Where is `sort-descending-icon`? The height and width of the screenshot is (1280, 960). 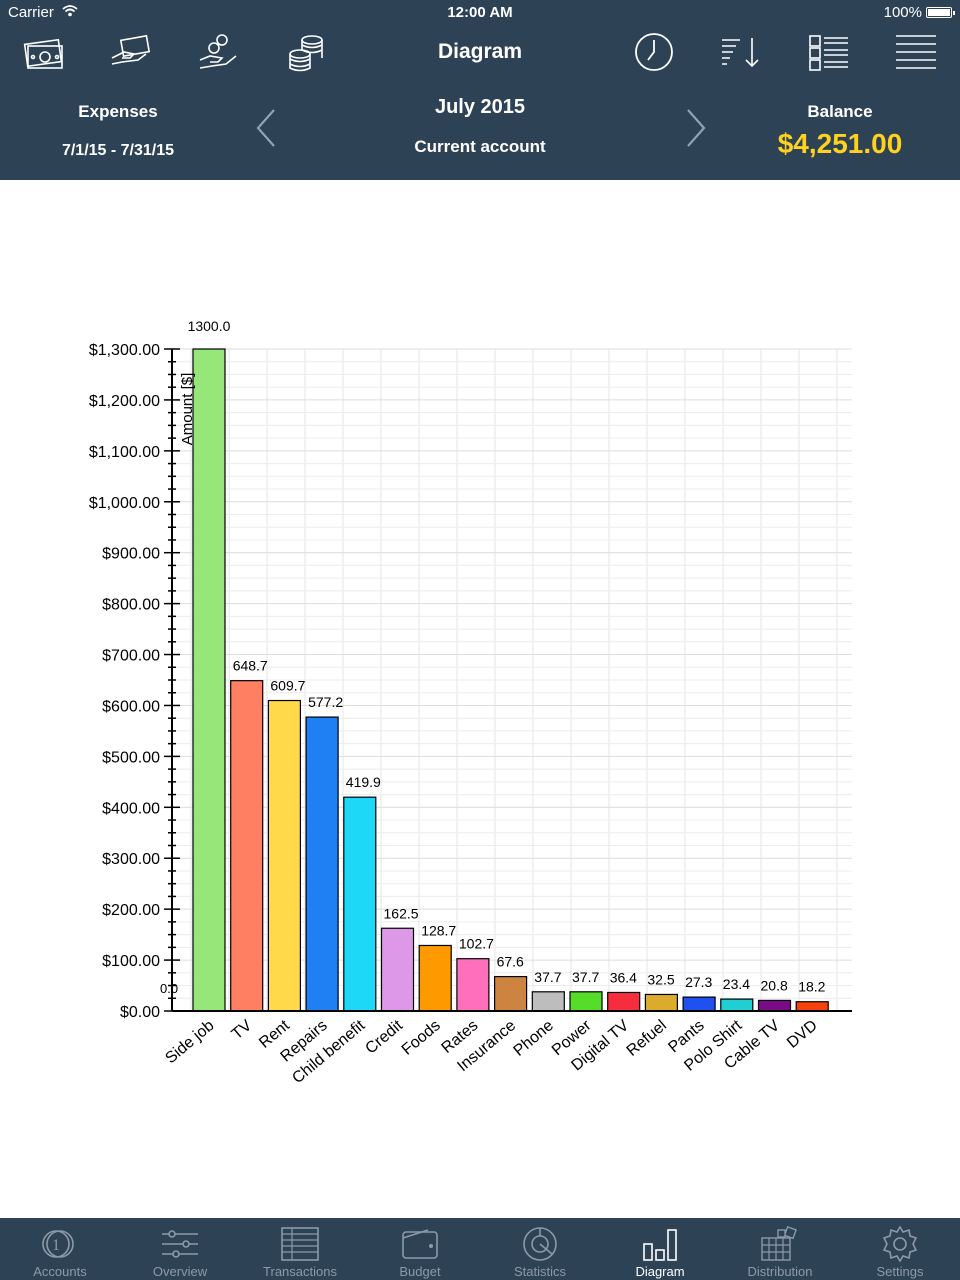
sort-descending-icon is located at coordinates (740, 52).